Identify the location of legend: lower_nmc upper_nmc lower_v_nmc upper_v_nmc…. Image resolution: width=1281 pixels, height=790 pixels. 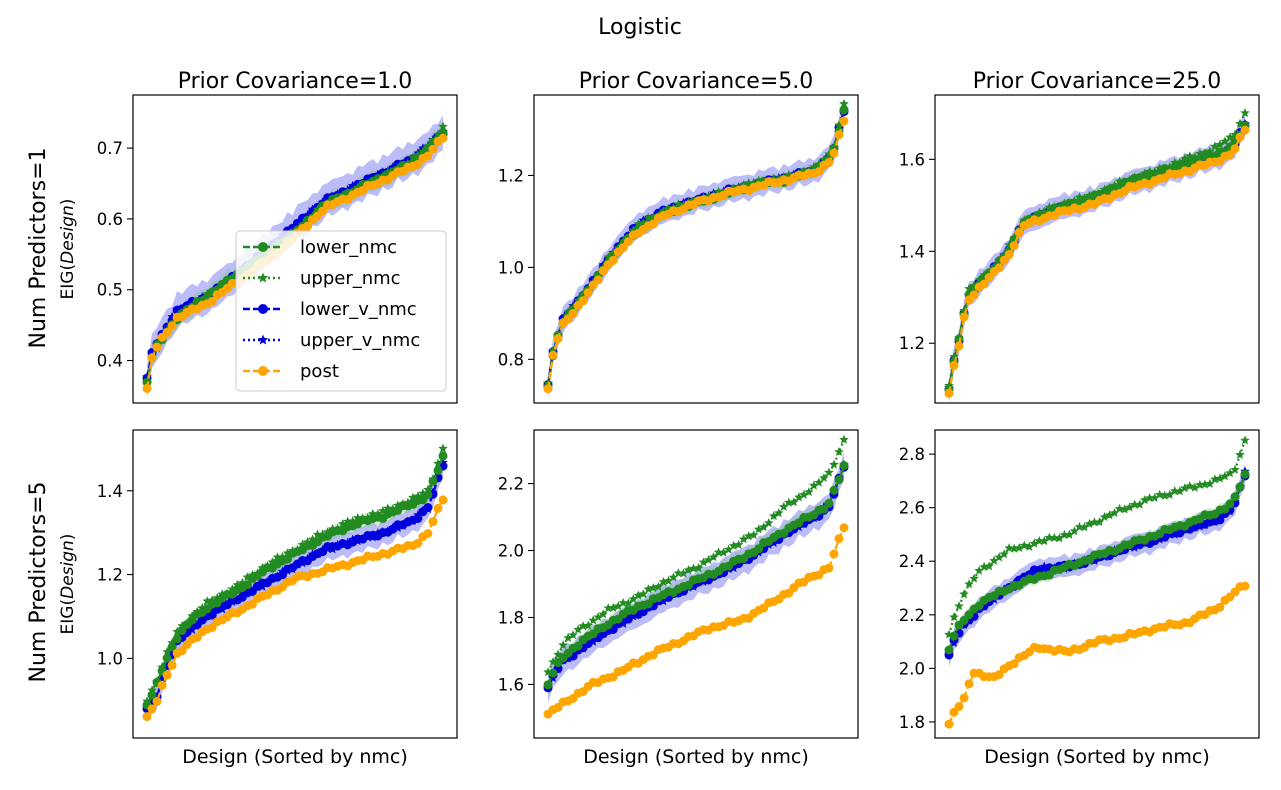
(341, 311).